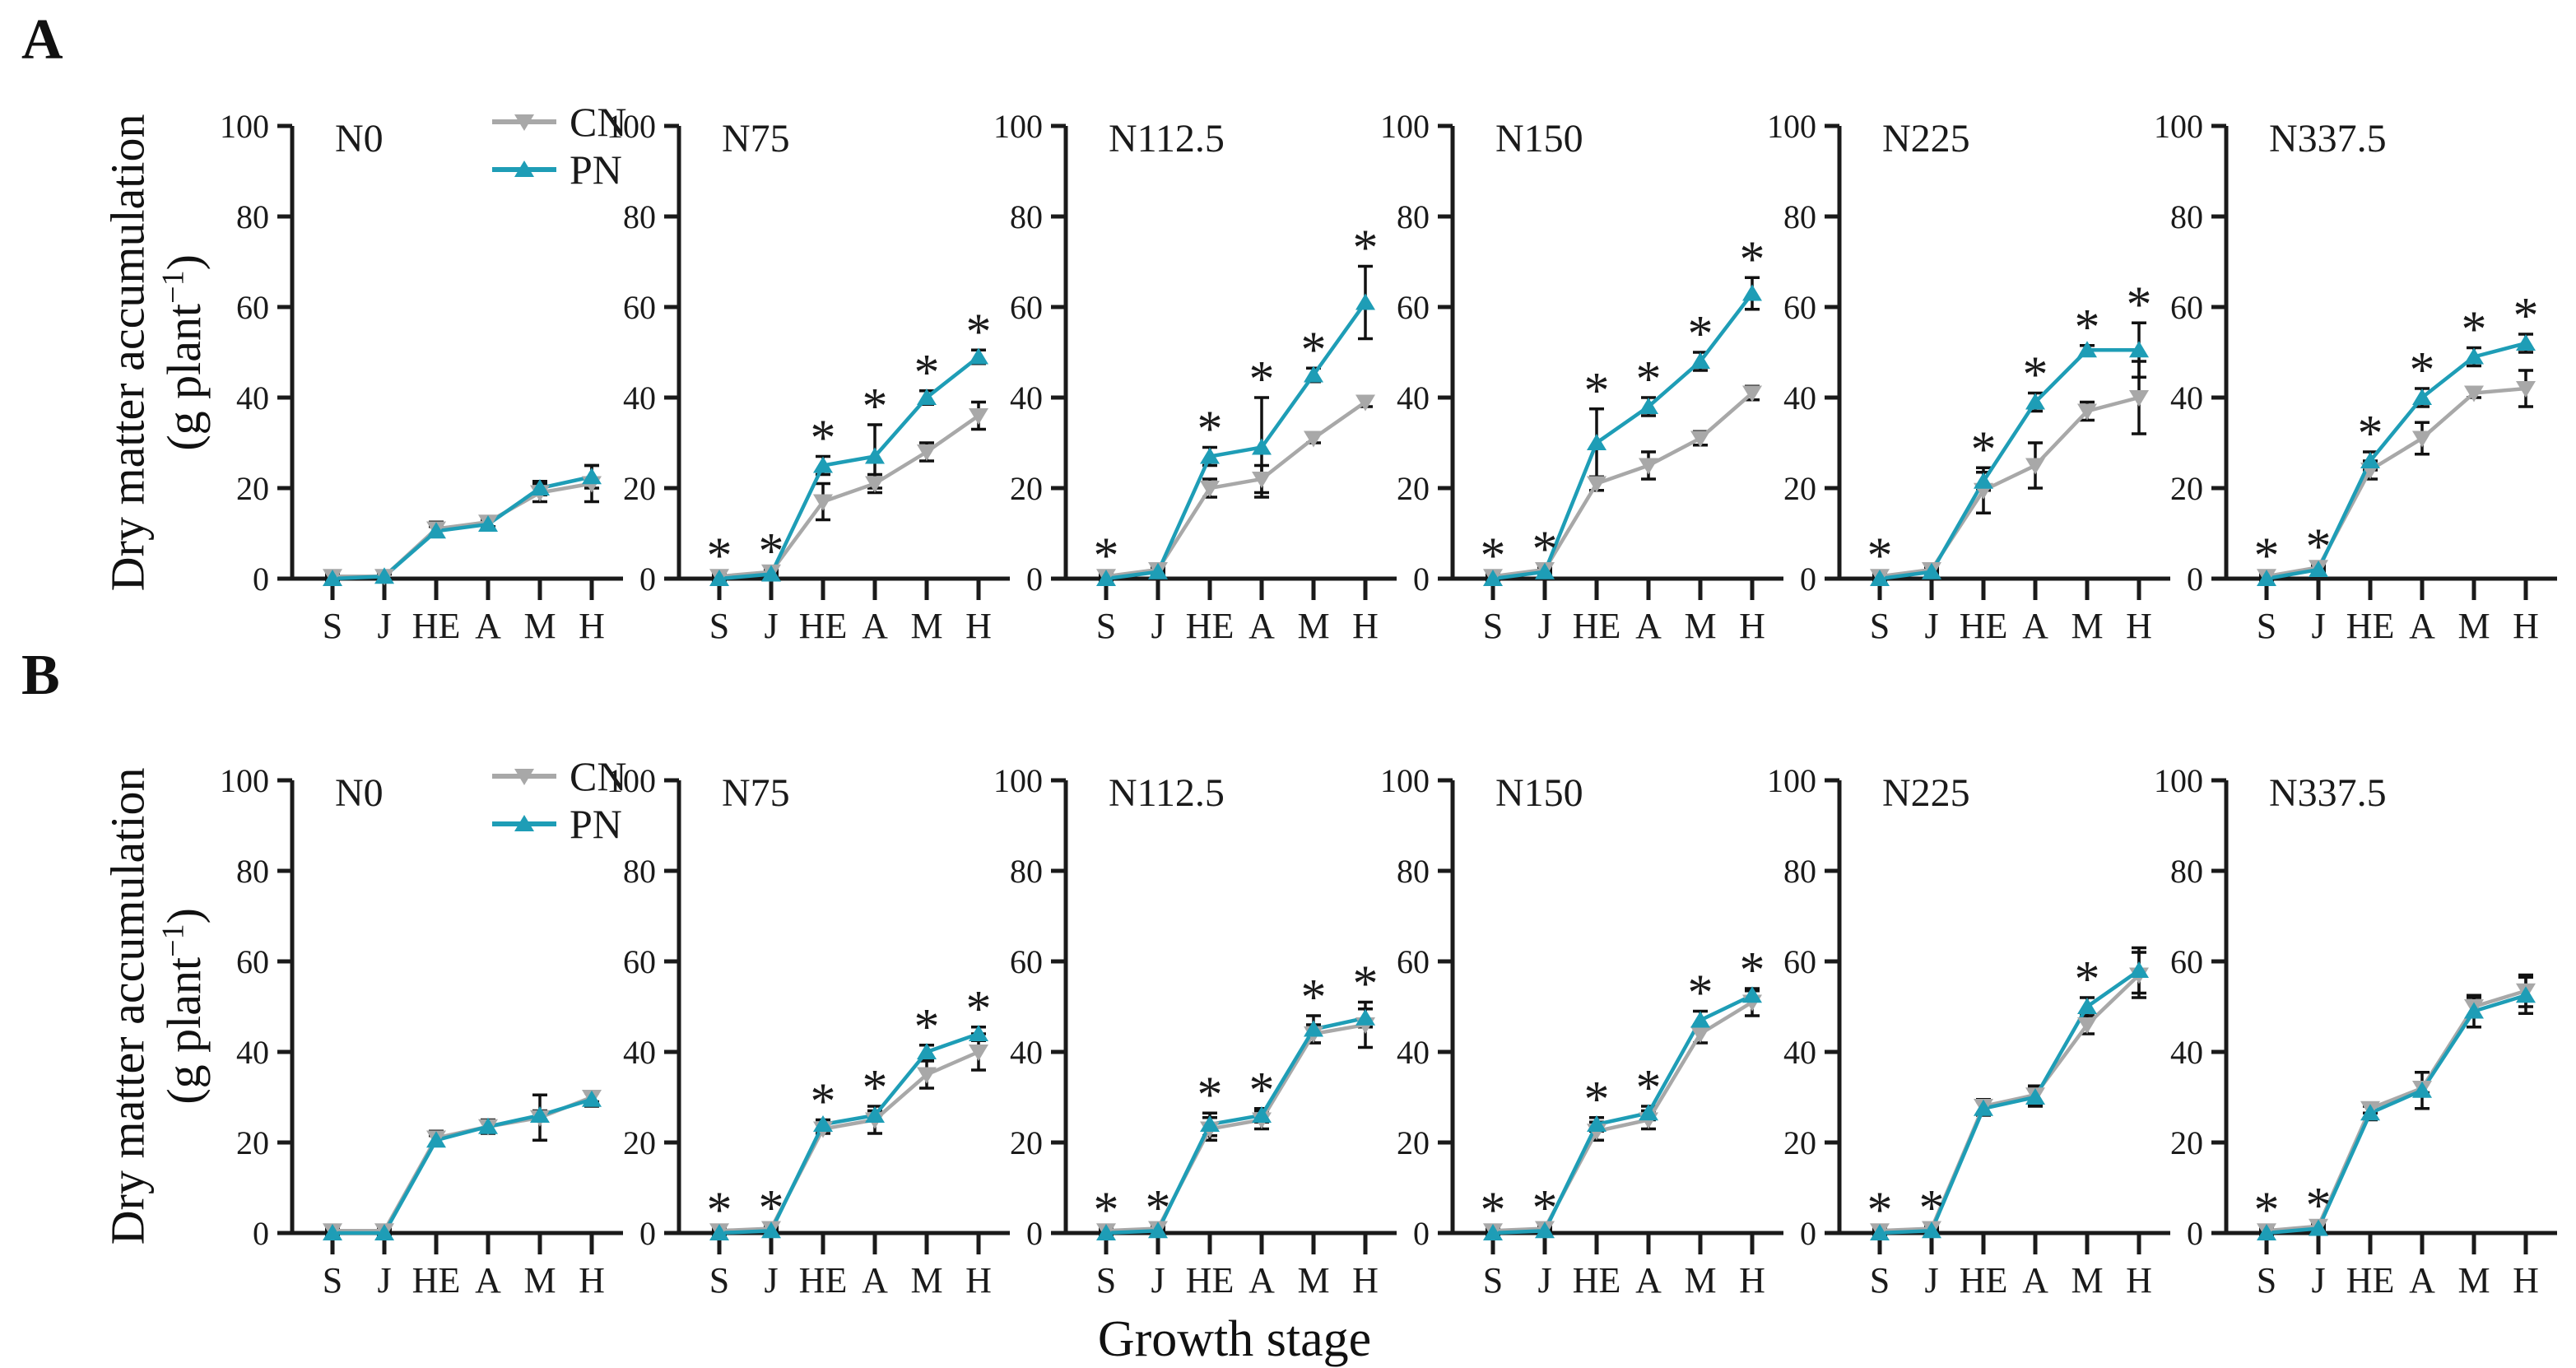 This screenshot has width=2576, height=1368. I want to click on panel-title: N337.5, so click(2328, 793).